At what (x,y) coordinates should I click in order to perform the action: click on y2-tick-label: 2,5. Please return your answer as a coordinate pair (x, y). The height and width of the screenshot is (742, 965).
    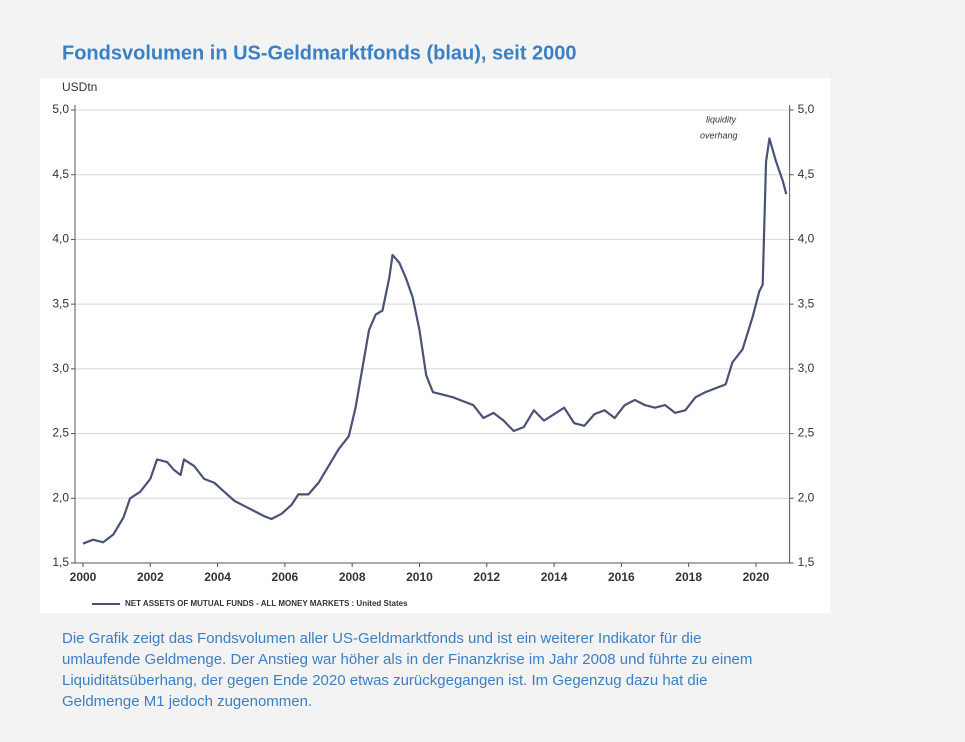
    Looking at the image, I should click on (806, 433).